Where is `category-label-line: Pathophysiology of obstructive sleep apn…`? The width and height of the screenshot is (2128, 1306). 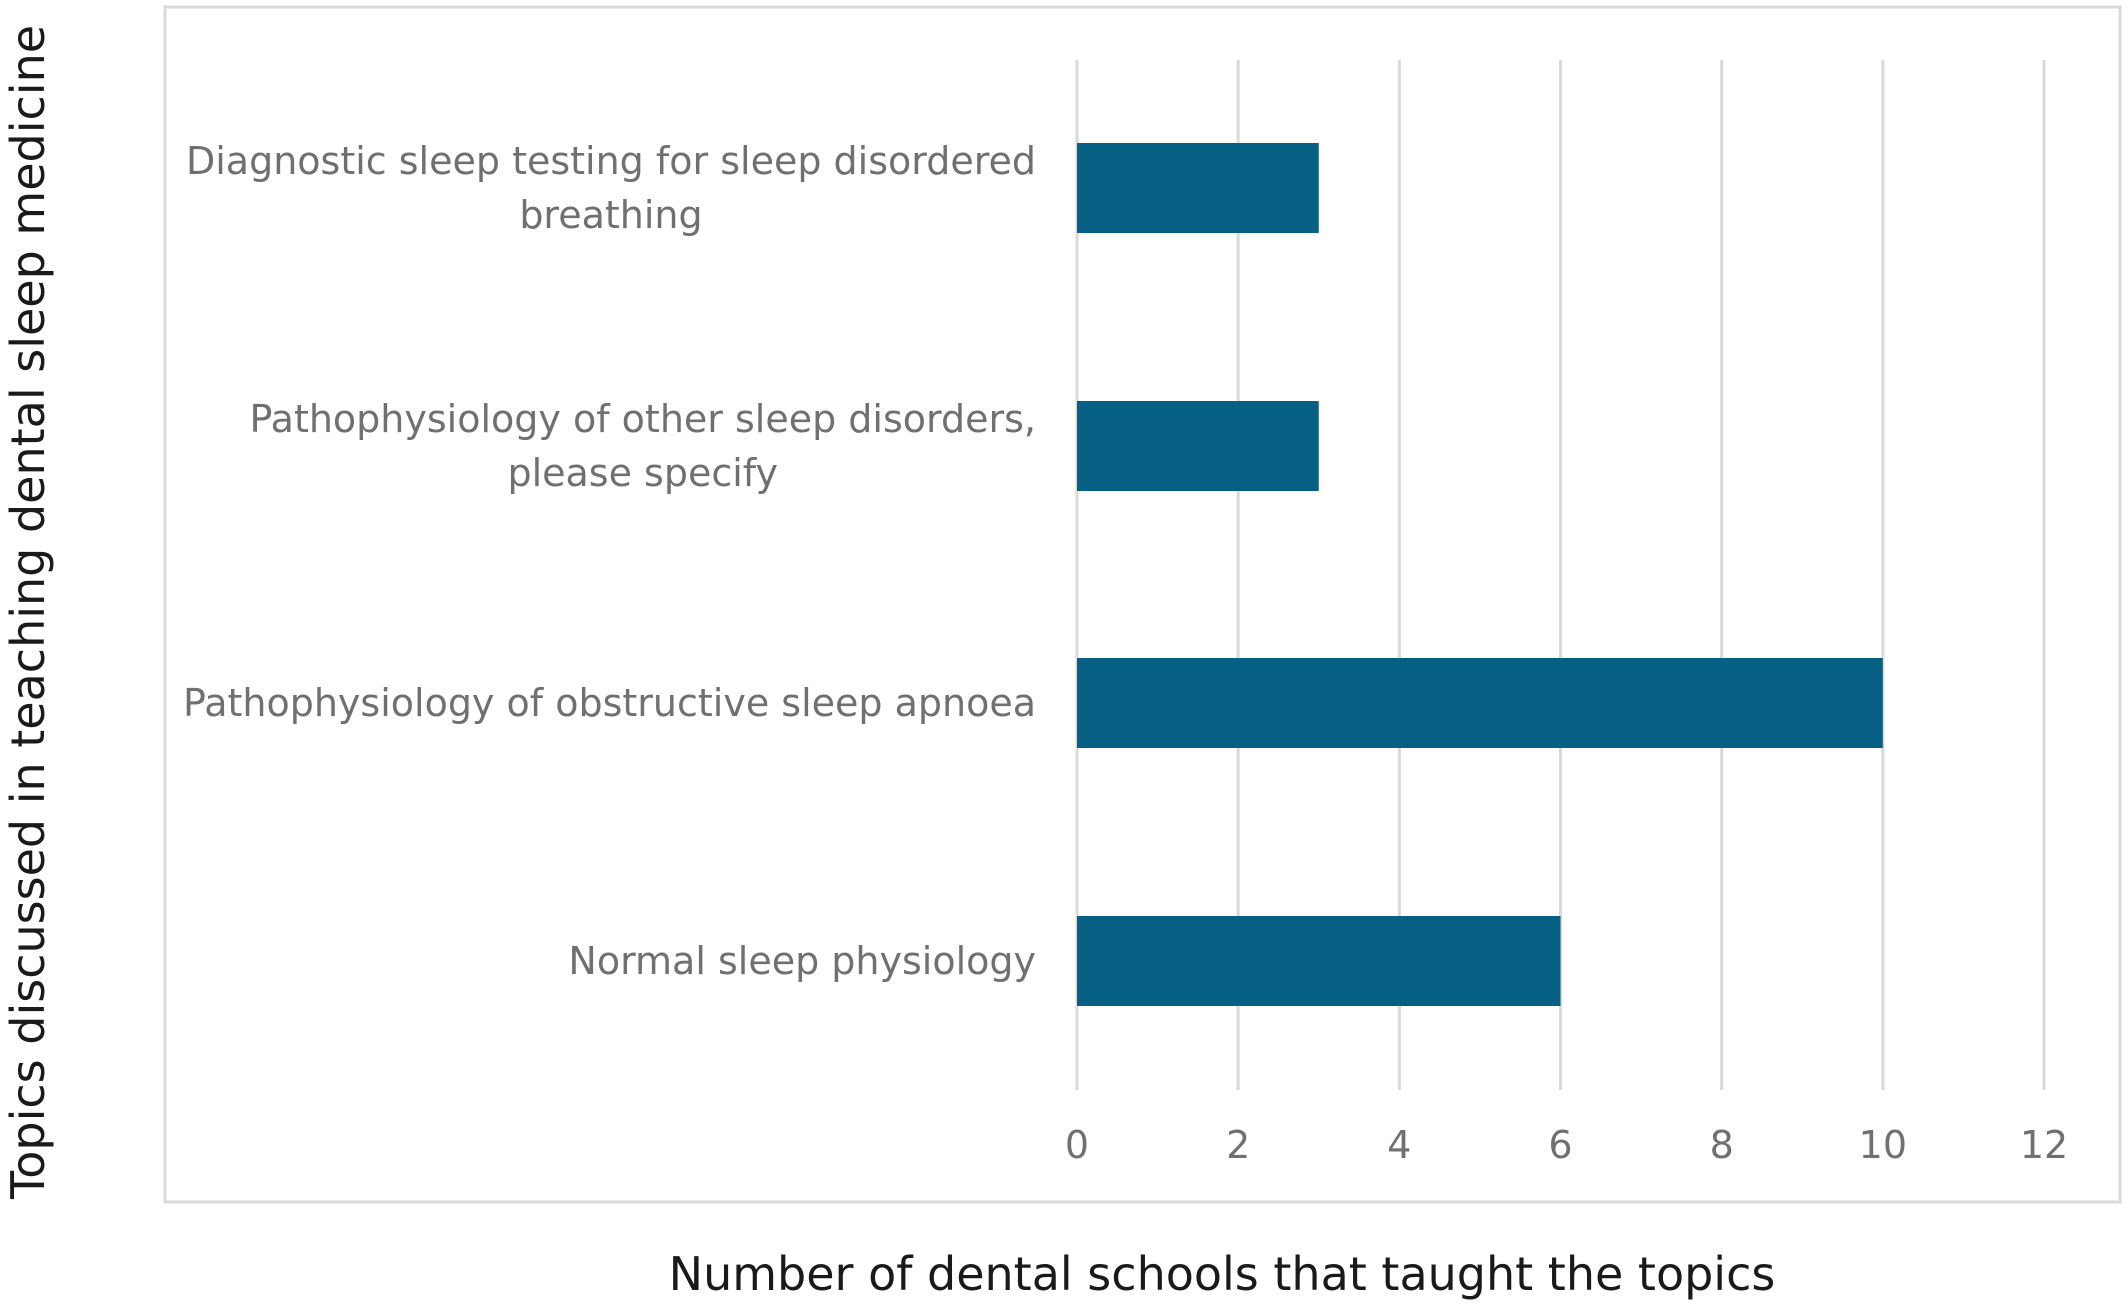
category-label-line: Pathophysiology of obstructive sleep apn… is located at coordinates (609, 703).